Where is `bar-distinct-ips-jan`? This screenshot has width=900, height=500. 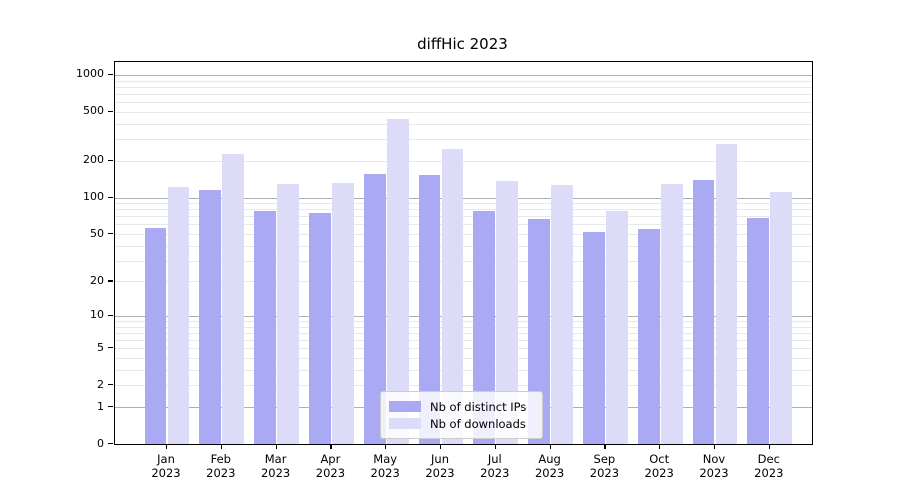
bar-distinct-ips-jan is located at coordinates (155, 336).